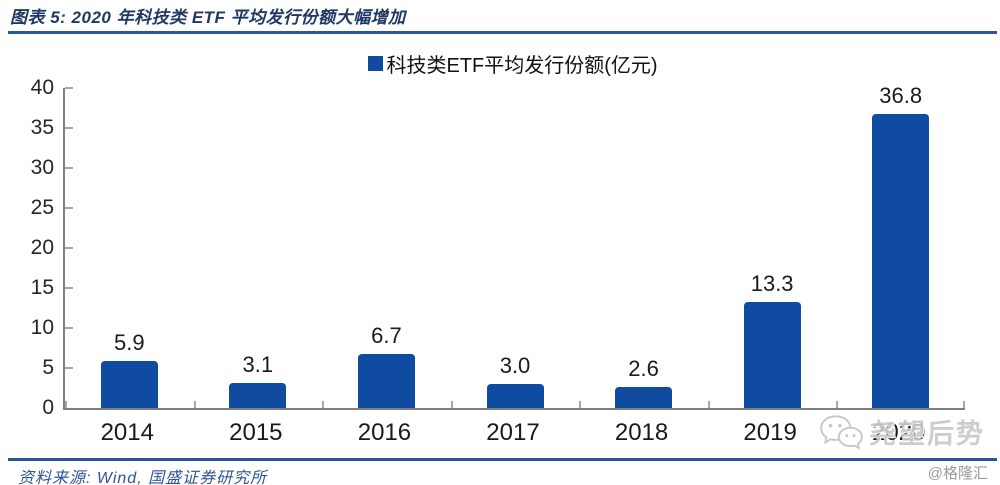 Image resolution: width=1000 pixels, height=485 pixels. What do you see at coordinates (376, 63) in the screenshot?
I see `legend-swatch` at bounding box center [376, 63].